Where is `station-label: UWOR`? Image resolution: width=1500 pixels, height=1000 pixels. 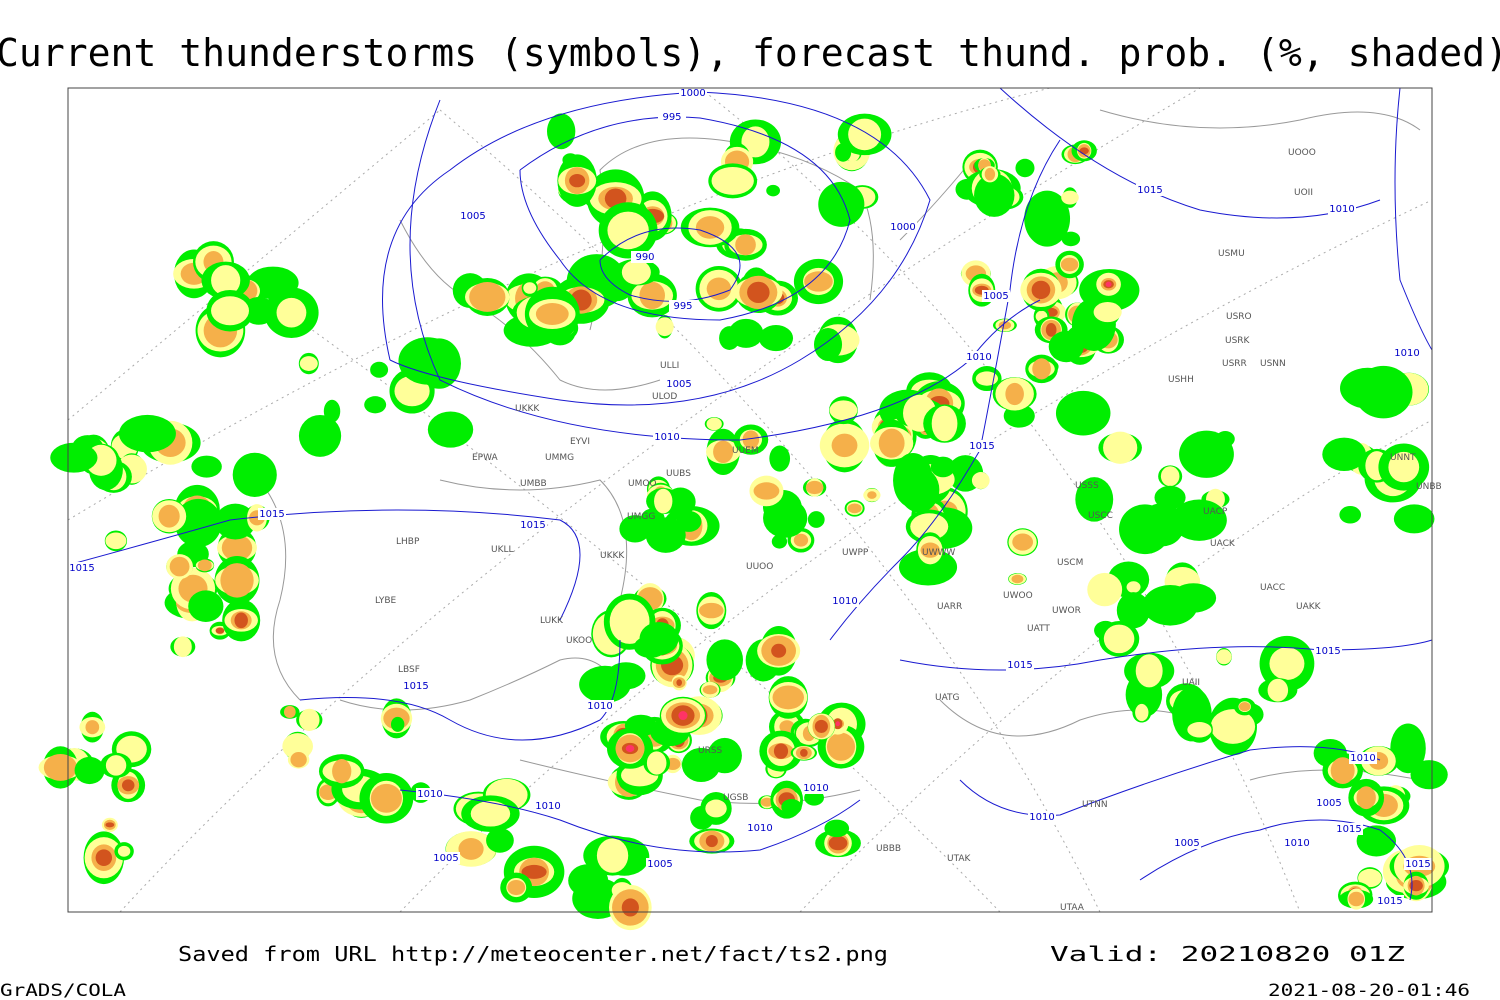
station-label: UWOR is located at coordinates (1066, 611).